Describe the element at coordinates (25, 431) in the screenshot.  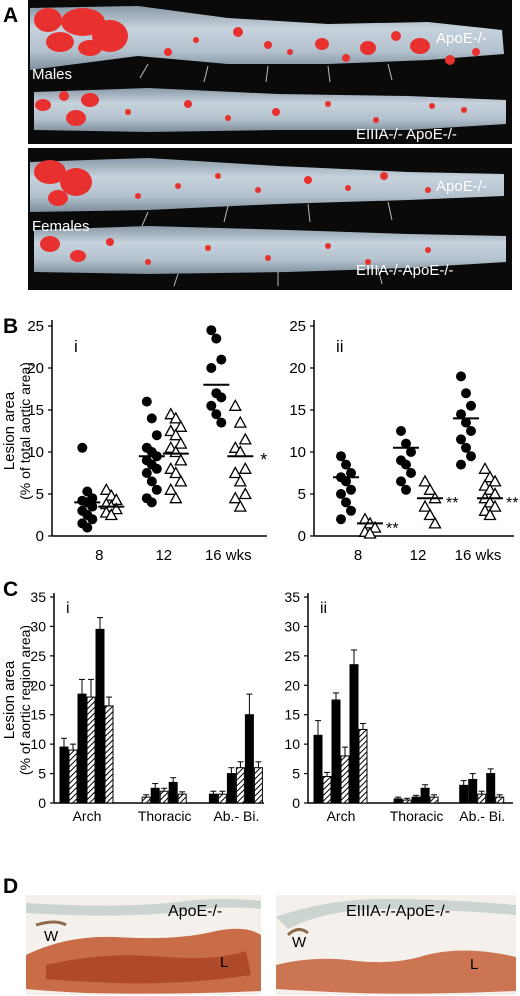
I see `b-ylabel-line2: (% of total aortic area)` at that location.